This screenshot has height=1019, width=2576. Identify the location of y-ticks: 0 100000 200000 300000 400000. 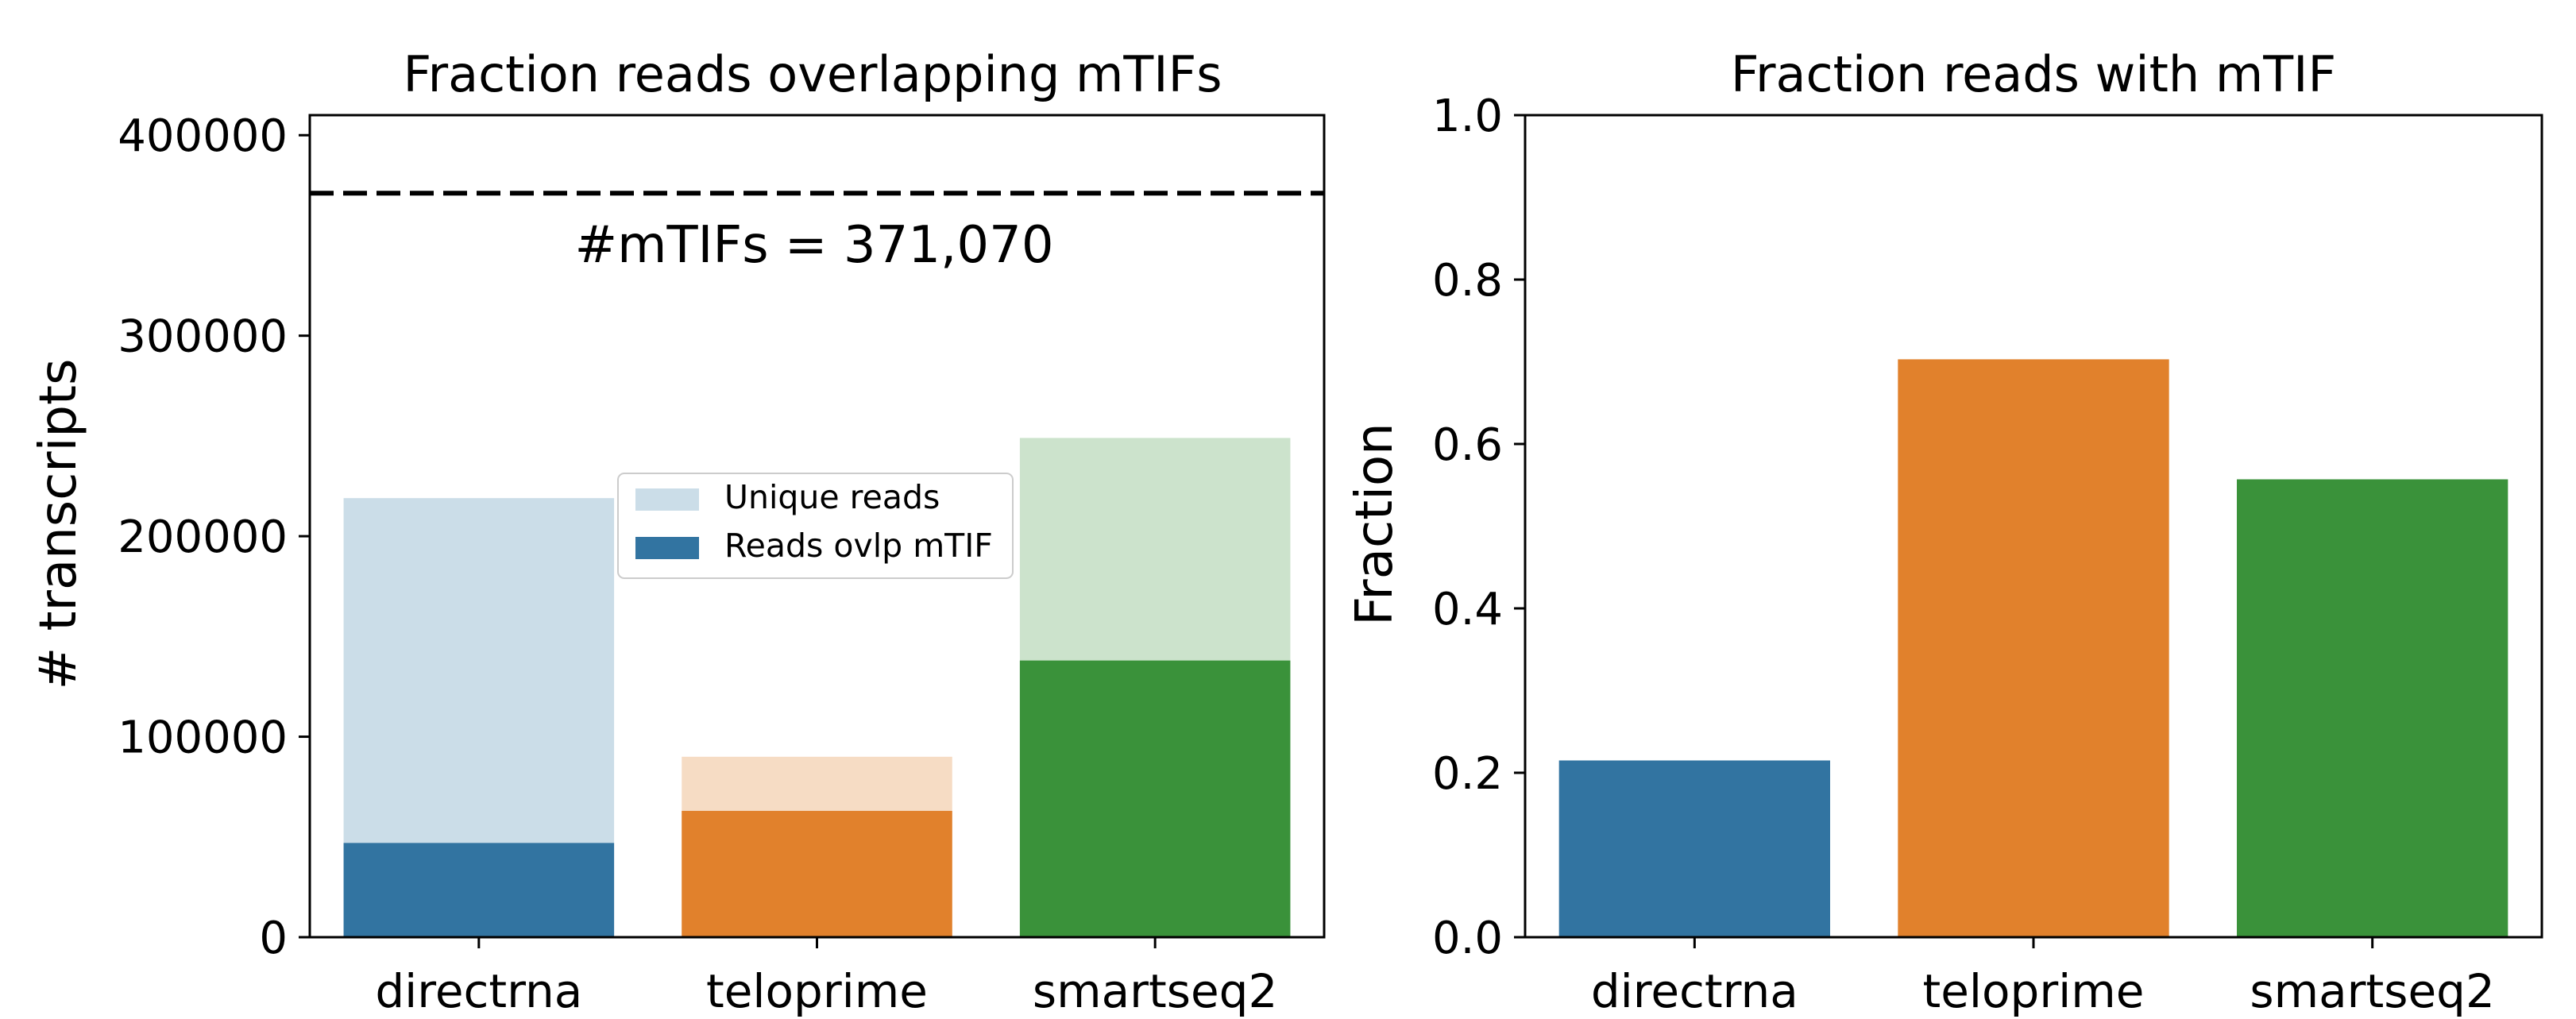
(214, 537).